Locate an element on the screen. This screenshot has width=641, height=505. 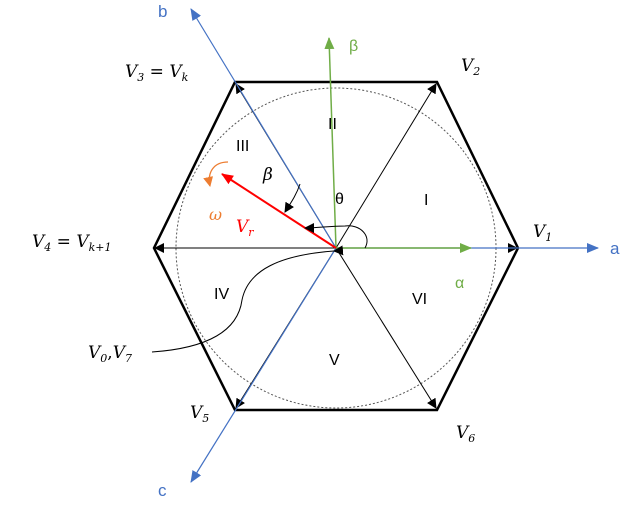
v5-label: V5 is located at coordinates (199, 414).